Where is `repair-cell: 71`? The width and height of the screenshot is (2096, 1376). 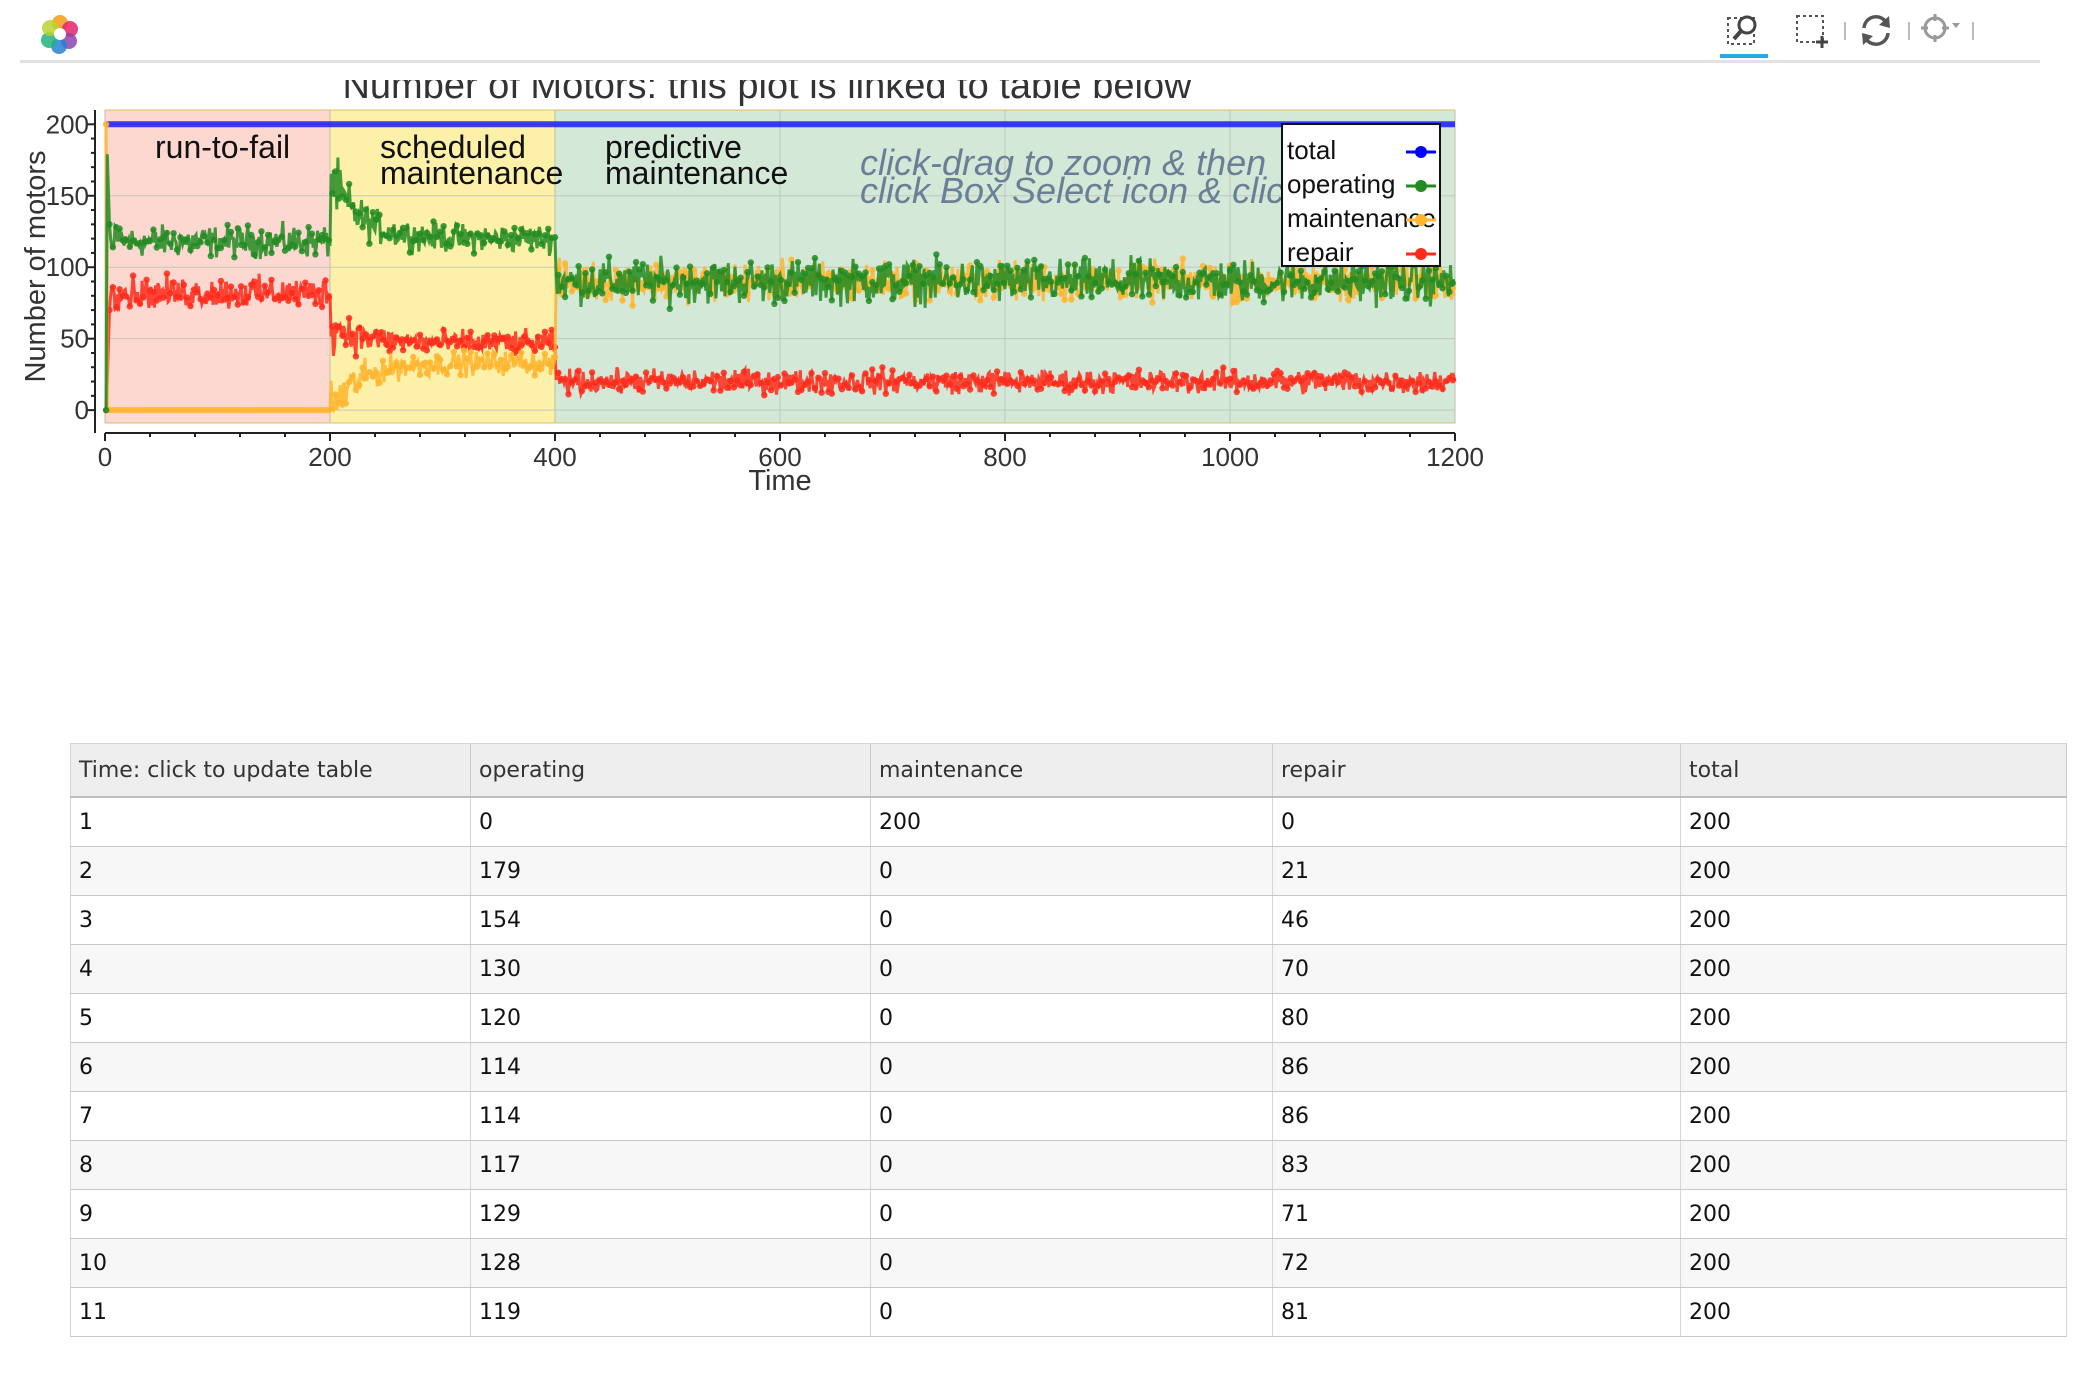
repair-cell: 71 is located at coordinates (1476, 1214).